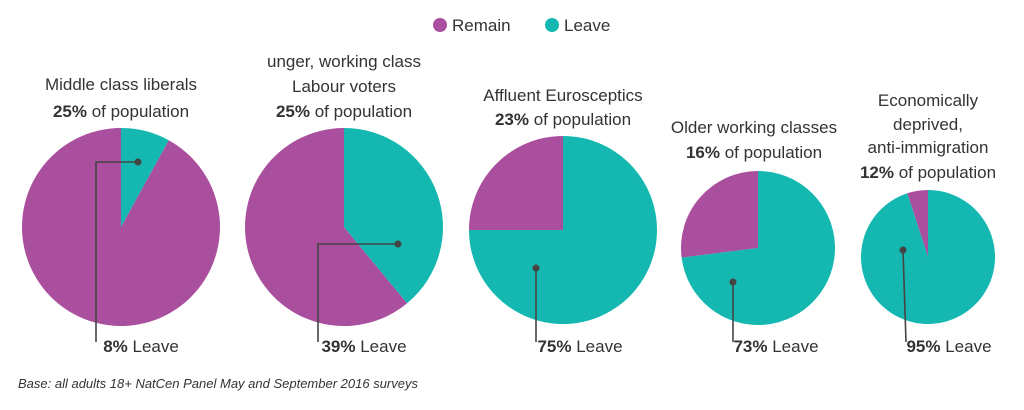 This screenshot has height=410, width=1024. I want to click on segment-title-text: Labour voters, so click(344, 86).